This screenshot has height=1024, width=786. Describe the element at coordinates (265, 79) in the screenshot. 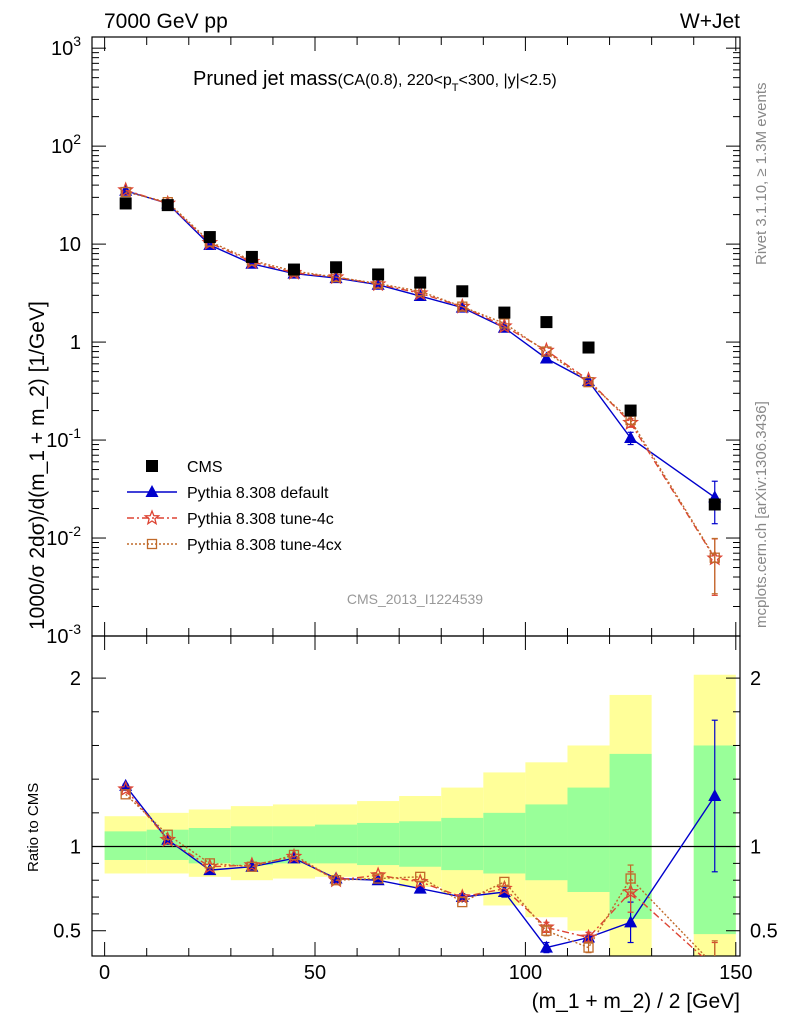

I see `plot-title-main: Pruned jet mass` at that location.